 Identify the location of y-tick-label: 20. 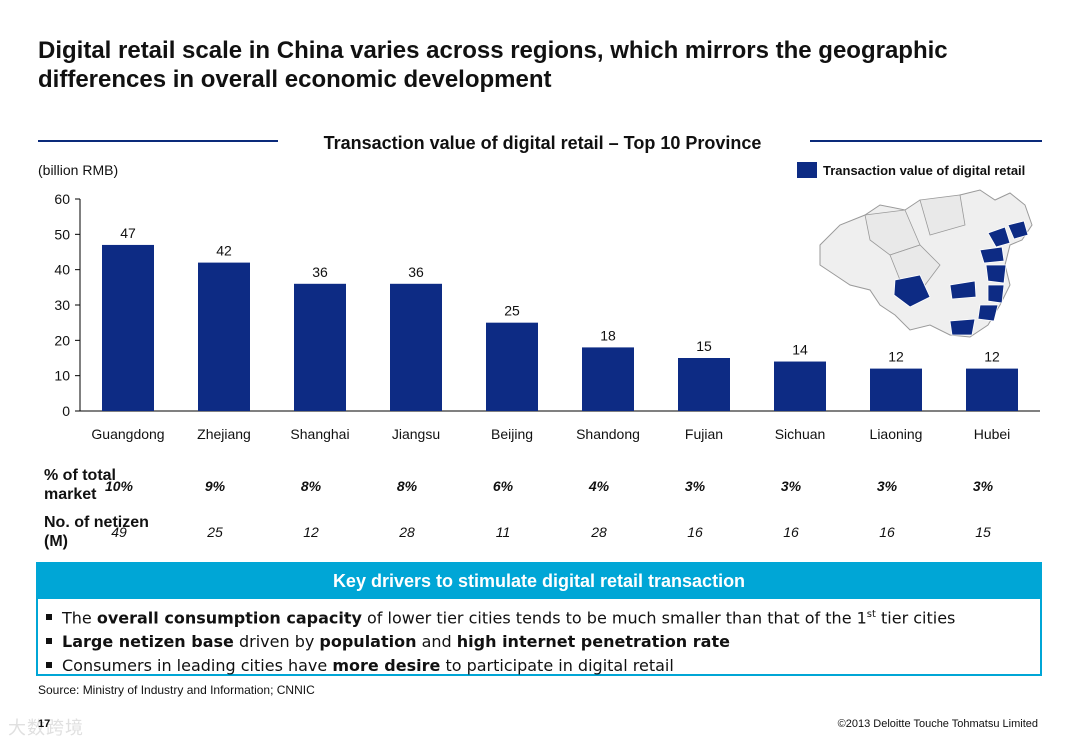
(62, 340).